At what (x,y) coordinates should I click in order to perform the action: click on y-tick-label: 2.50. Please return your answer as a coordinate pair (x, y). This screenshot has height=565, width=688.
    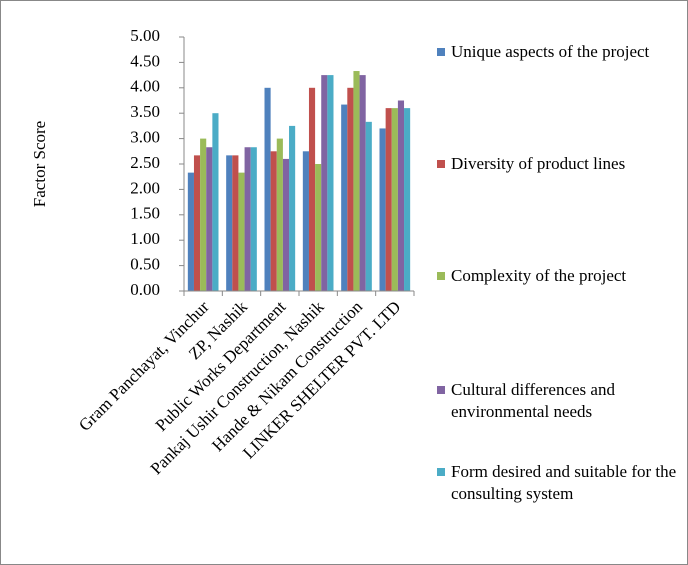
    Looking at the image, I should click on (145, 162).